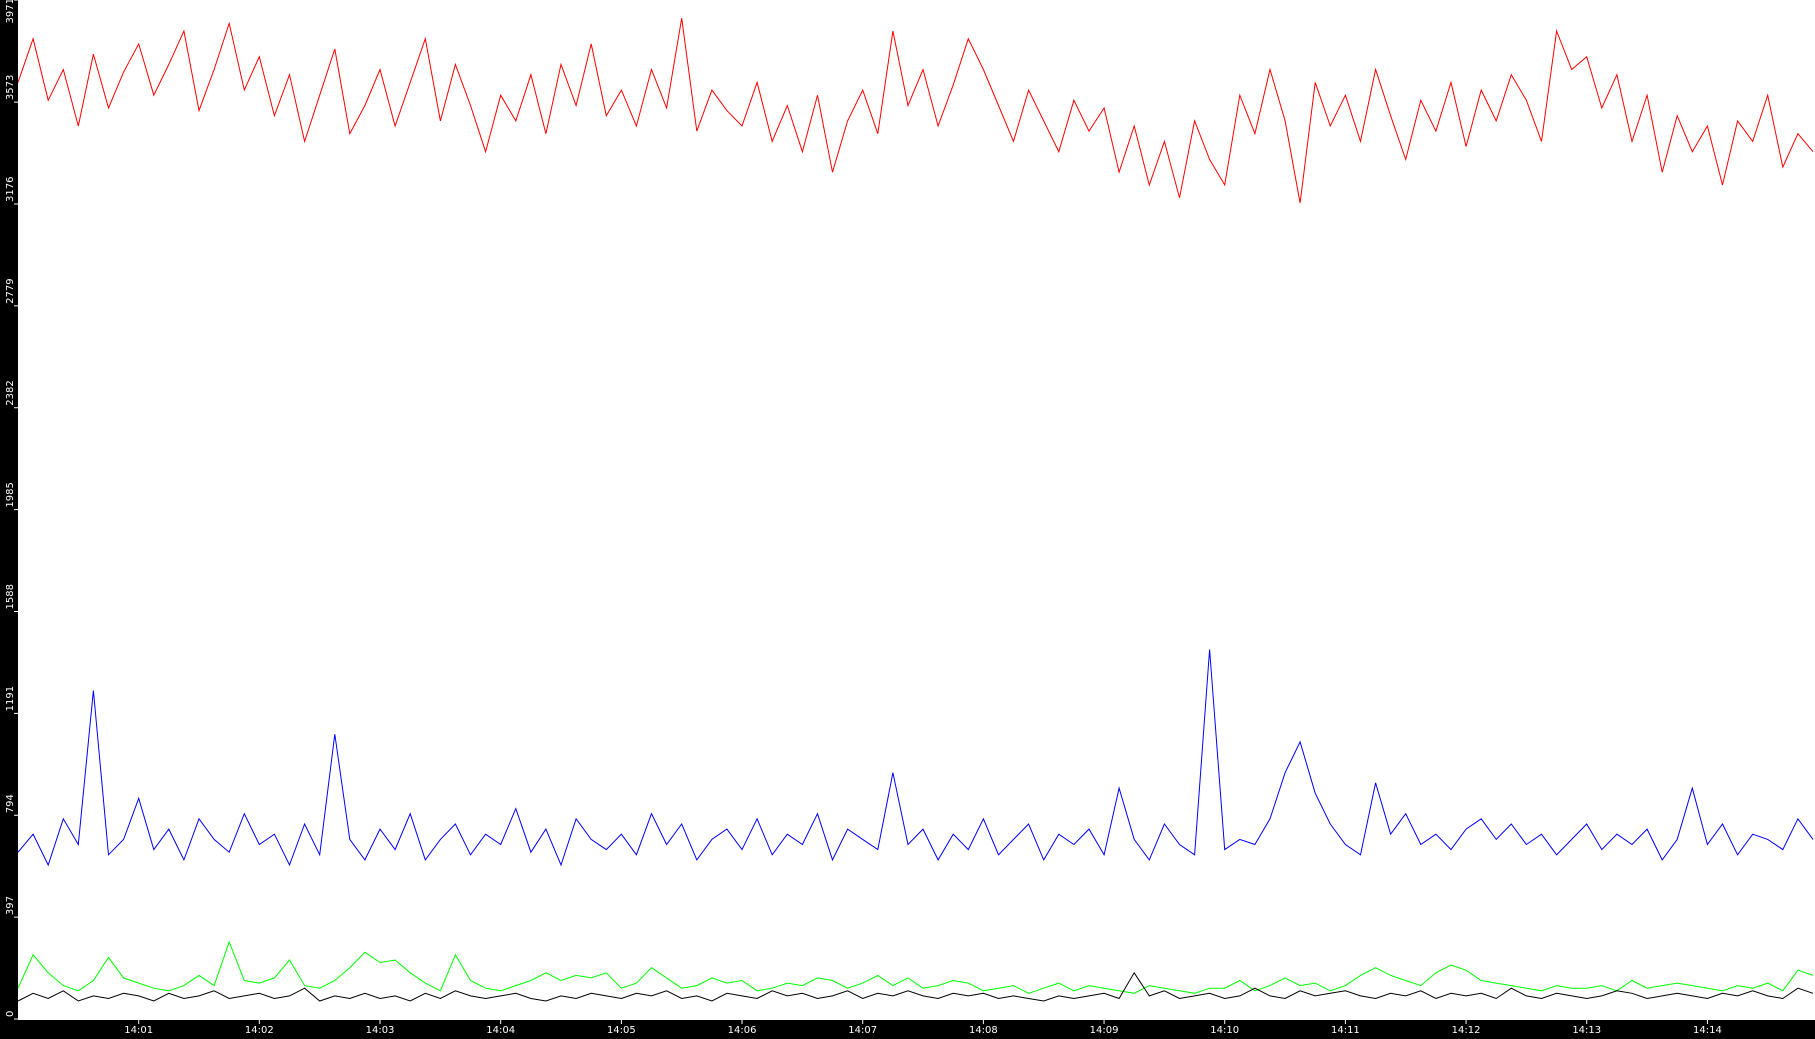 The width and height of the screenshot is (1815, 1039). I want to click on y-tick-label: 1191, so click(10, 698).